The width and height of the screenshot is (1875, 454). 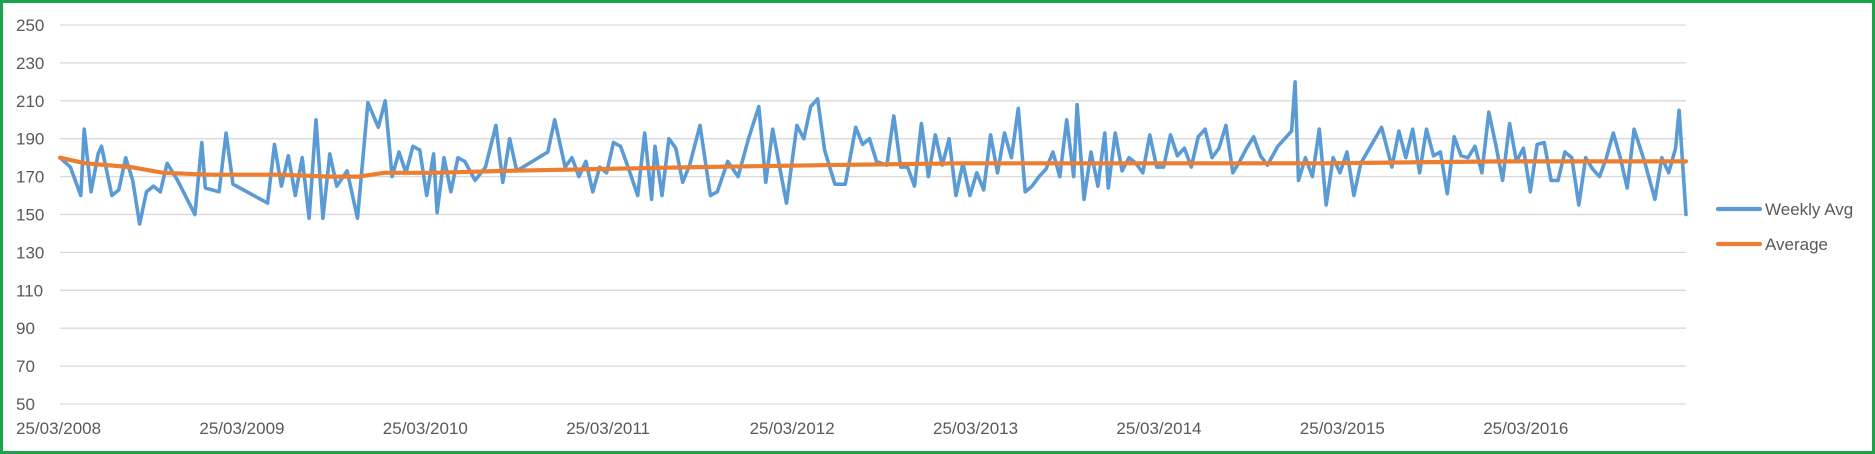 What do you see at coordinates (58, 428) in the screenshot?
I see `x-tick-label: 25/03/2008` at bounding box center [58, 428].